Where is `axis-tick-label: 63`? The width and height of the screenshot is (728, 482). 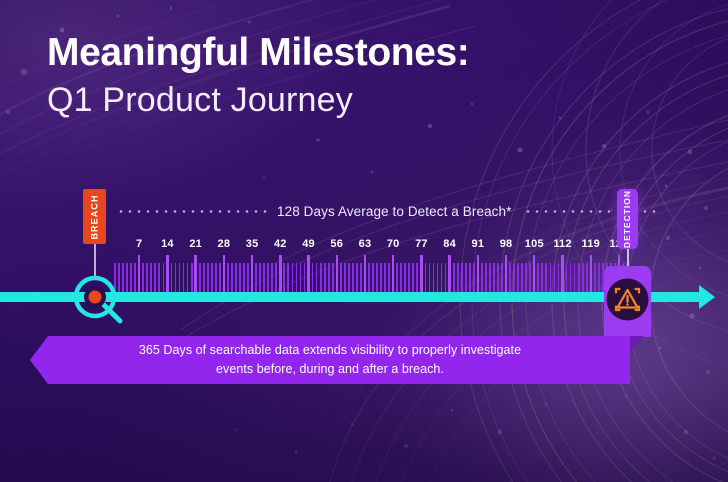 axis-tick-label: 63 is located at coordinates (365, 244).